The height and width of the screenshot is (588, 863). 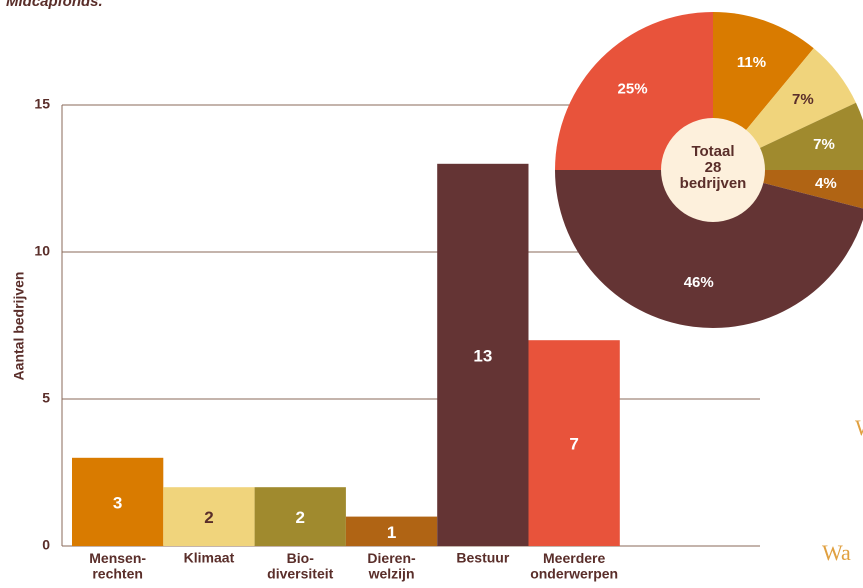 What do you see at coordinates (699, 282) in the screenshot?
I see `pie-label: 46%` at bounding box center [699, 282].